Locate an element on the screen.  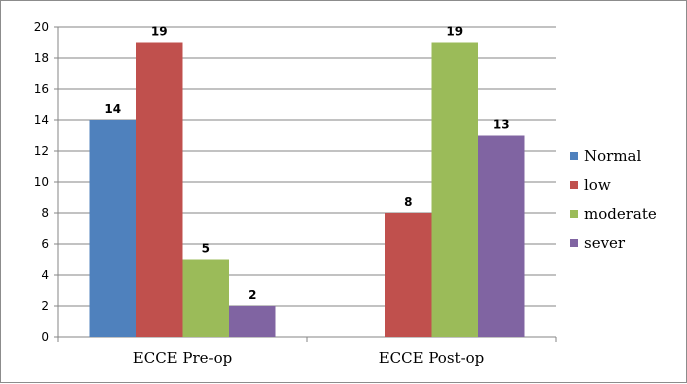
x-category-label: ECCE Pre-op is located at coordinates (182, 358).